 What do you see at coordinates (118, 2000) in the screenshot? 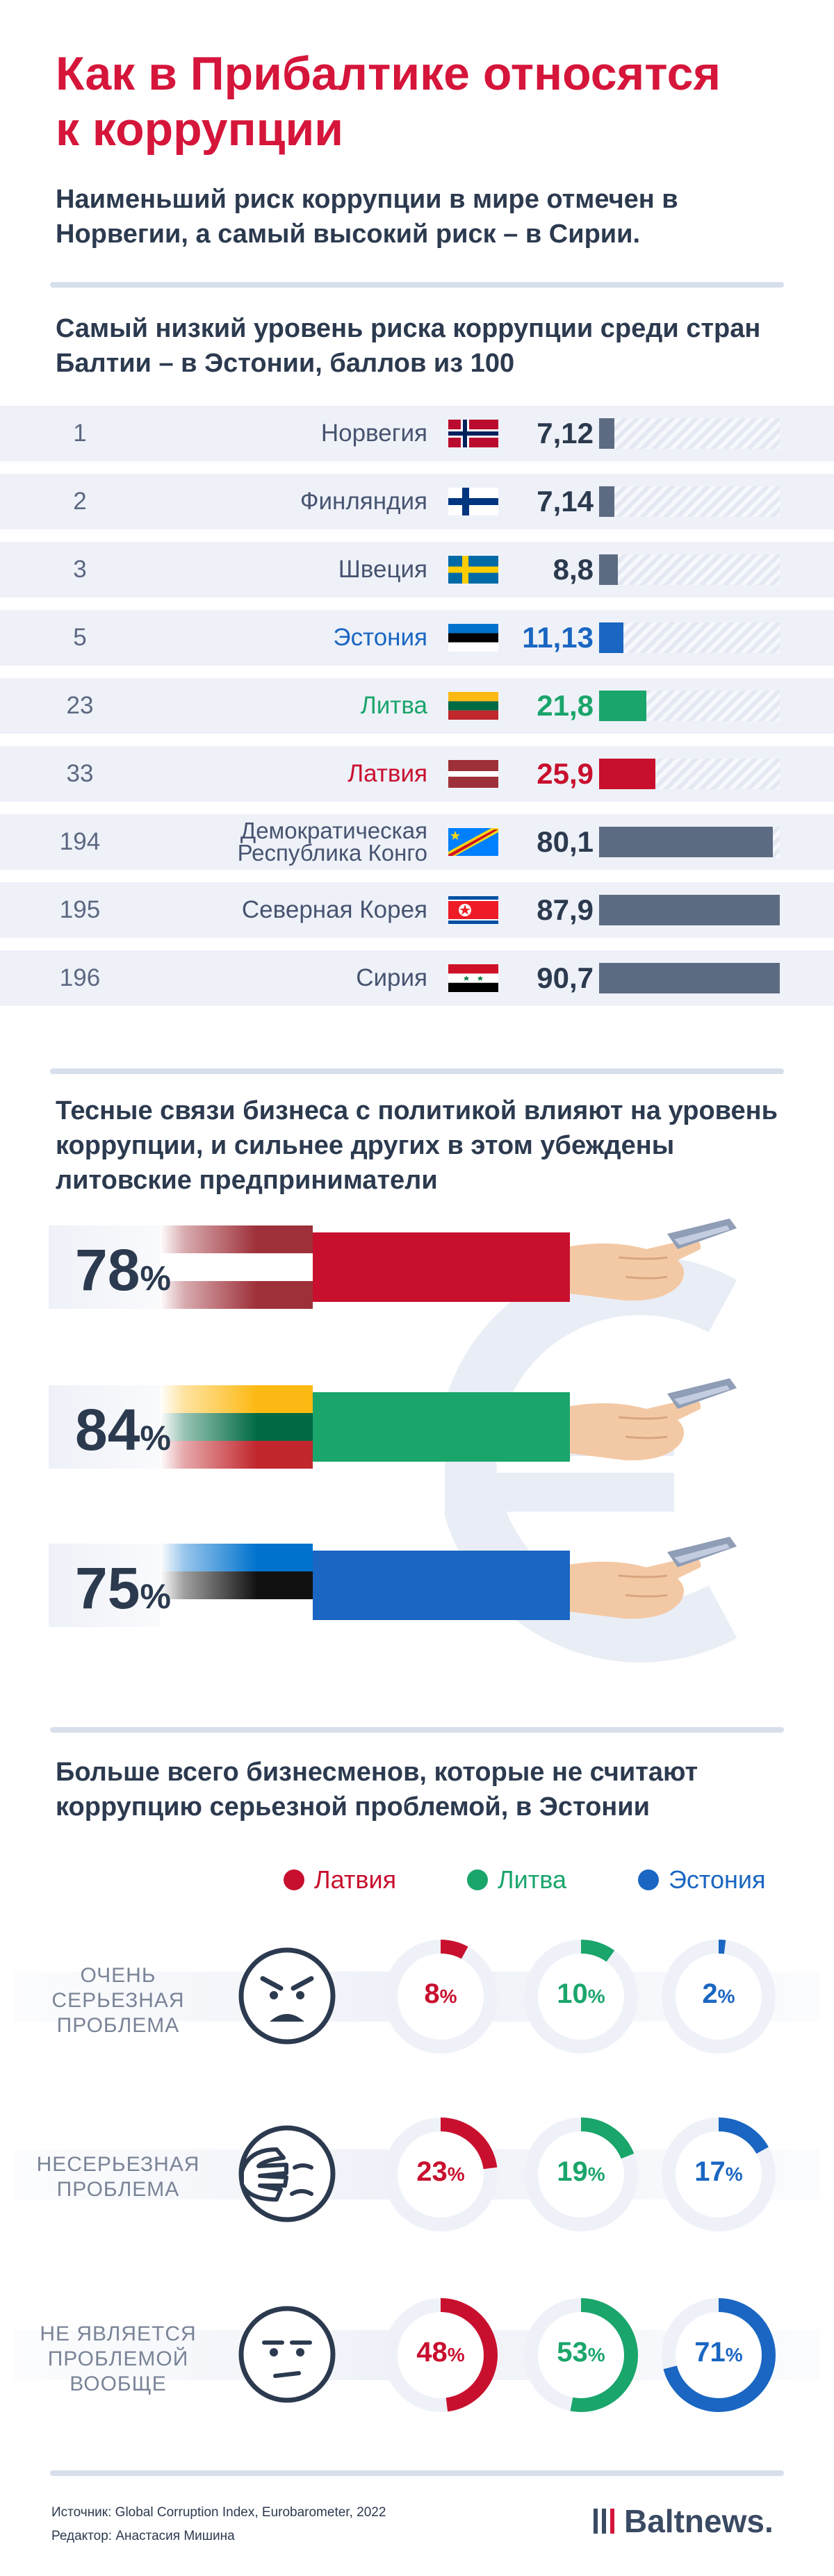
I see `problem-label: ОЧЕНЬ СЕРЬЕЗНАЯ ПРОБЛЕМА` at bounding box center [118, 2000].